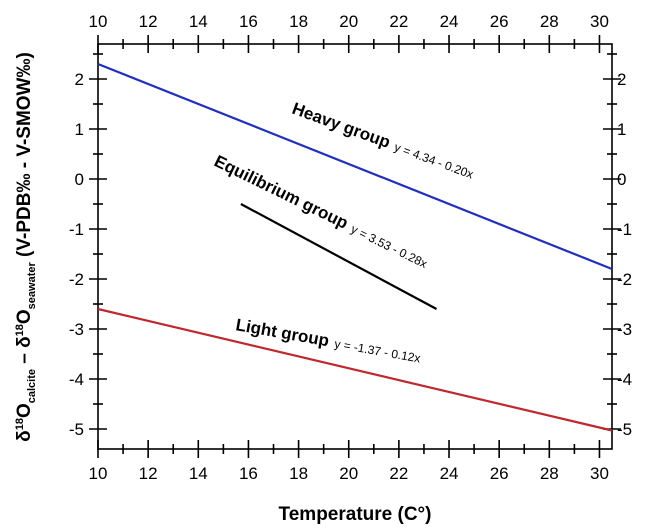  What do you see at coordinates (76, 379) in the screenshot?
I see `y-tick-label-left: -4` at bounding box center [76, 379].